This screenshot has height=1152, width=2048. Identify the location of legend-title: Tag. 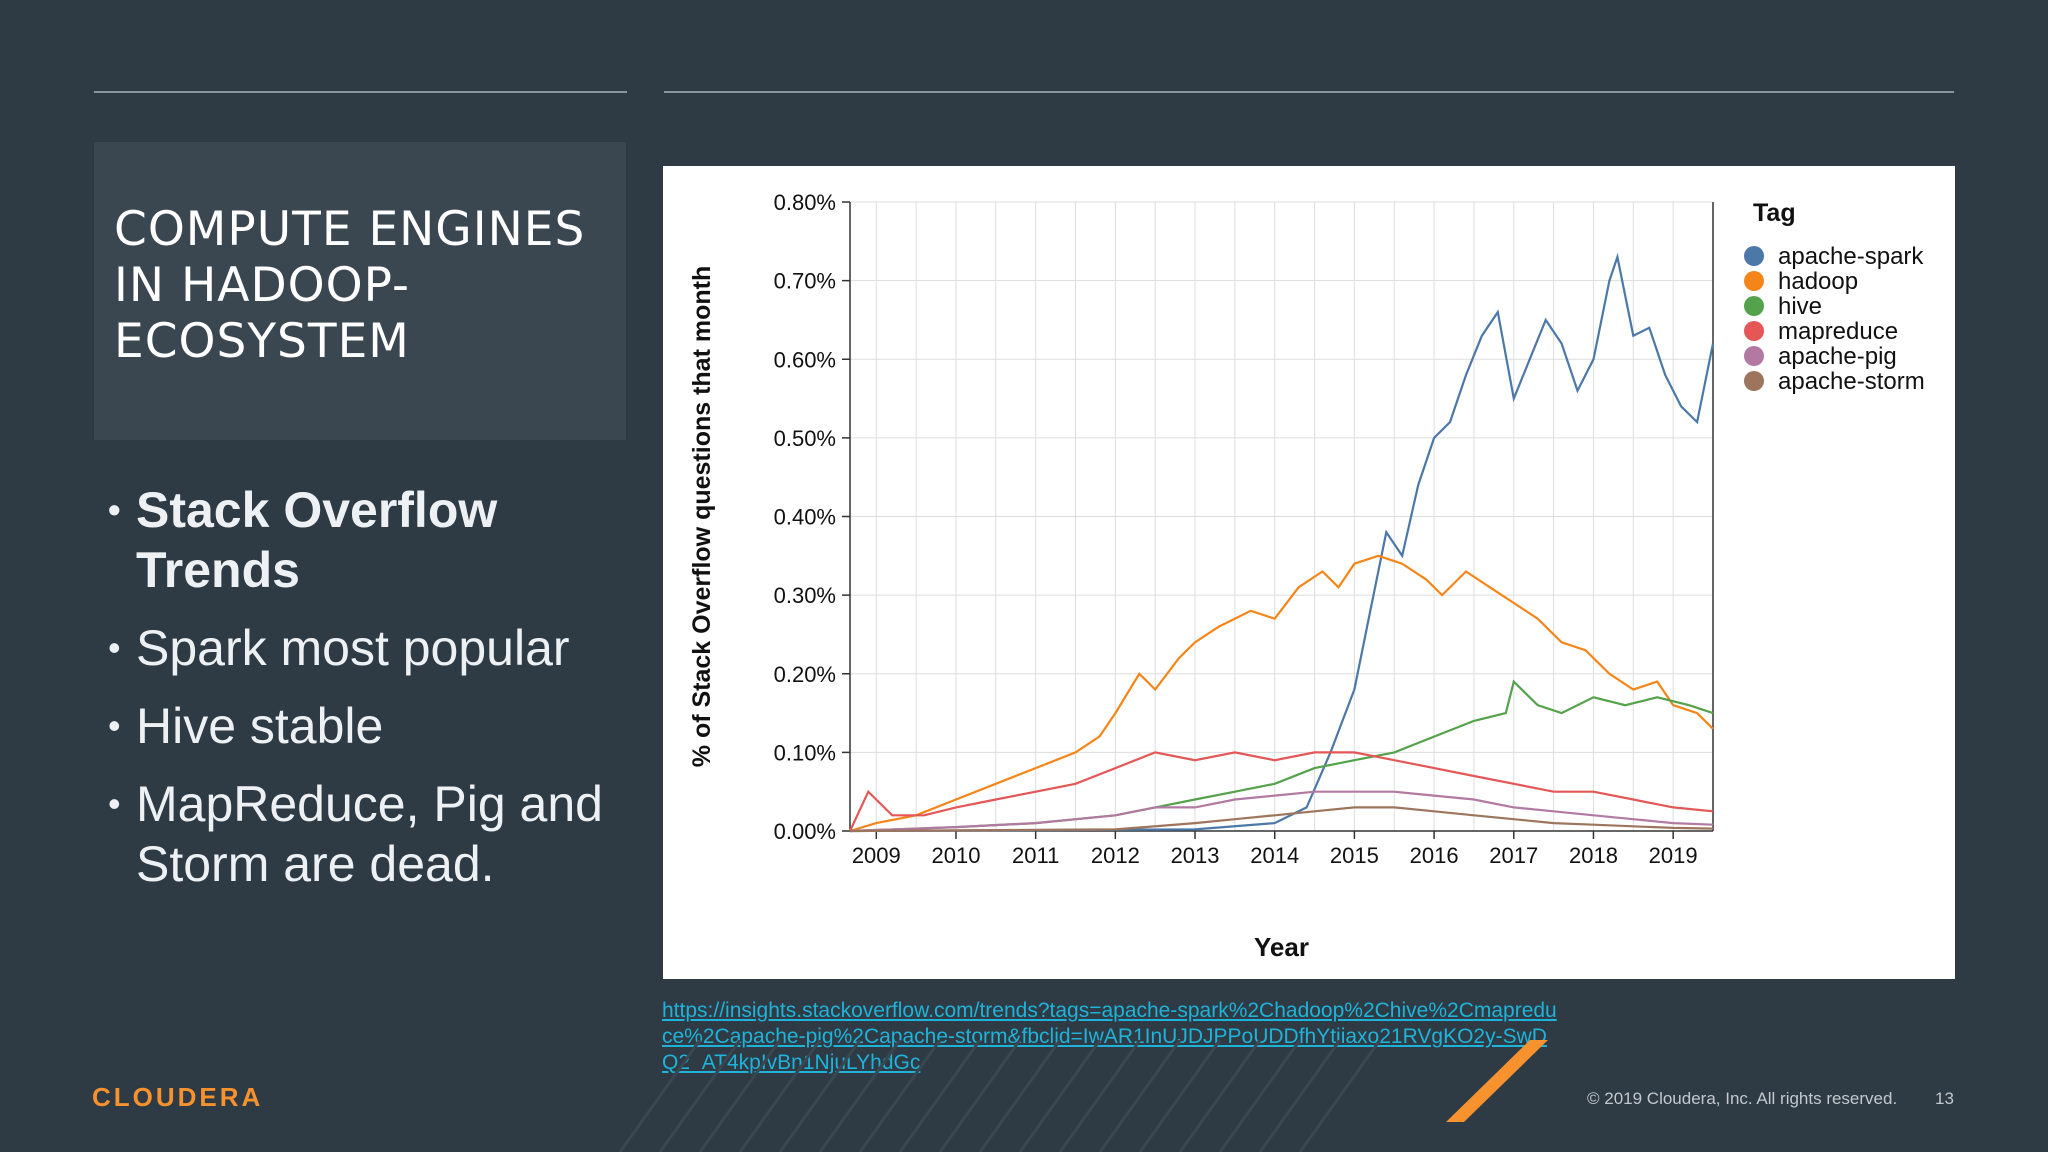
(1774, 213).